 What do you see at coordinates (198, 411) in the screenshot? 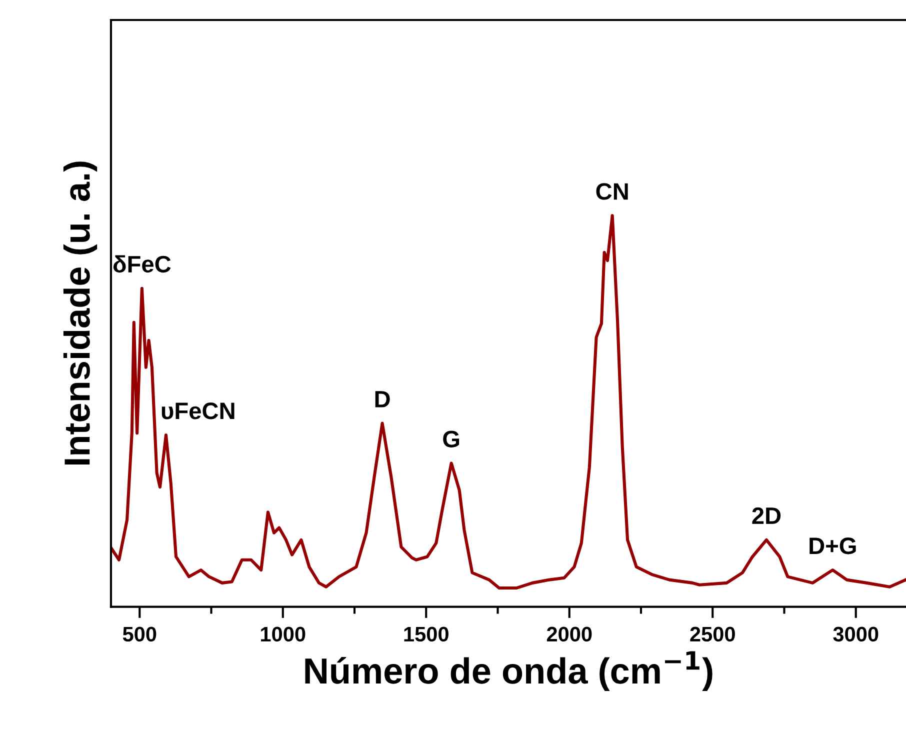
I see `annotation: υFeCN` at bounding box center [198, 411].